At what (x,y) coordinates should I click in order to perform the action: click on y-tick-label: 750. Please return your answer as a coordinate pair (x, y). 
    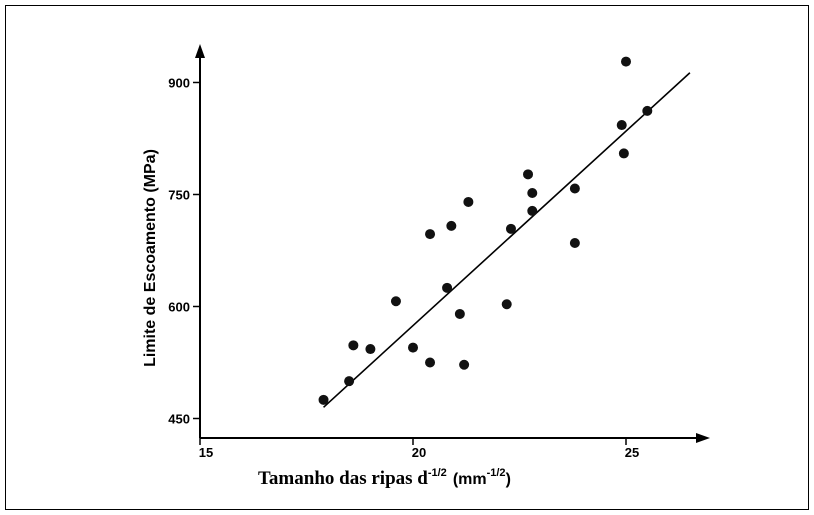
    Looking at the image, I should click on (179, 194).